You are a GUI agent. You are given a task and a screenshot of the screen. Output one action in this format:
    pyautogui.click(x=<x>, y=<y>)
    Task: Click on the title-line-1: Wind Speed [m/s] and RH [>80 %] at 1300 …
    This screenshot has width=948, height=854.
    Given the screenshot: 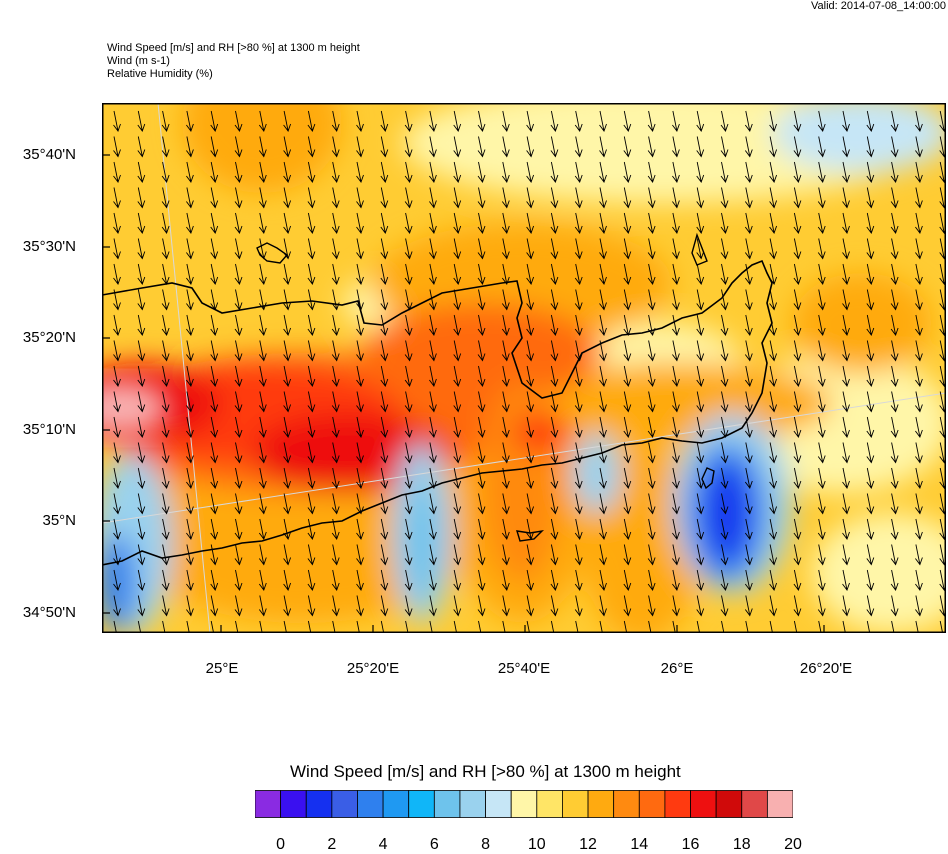 What is the action you would take?
    pyautogui.click(x=233, y=48)
    